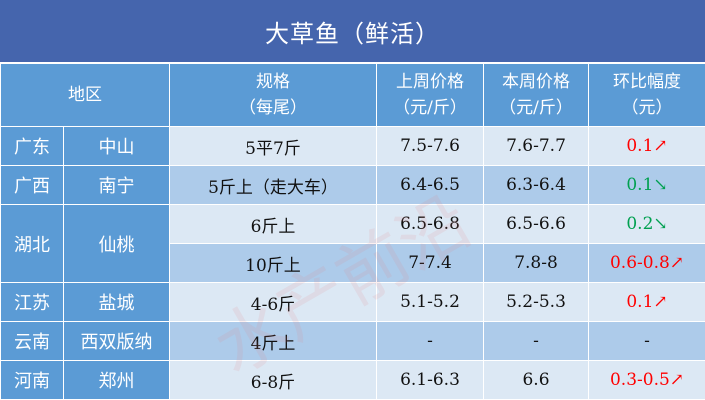 The image size is (705, 400). Describe the element at coordinates (273, 380) in the screenshot. I see `spec: 6-8斤` at that location.